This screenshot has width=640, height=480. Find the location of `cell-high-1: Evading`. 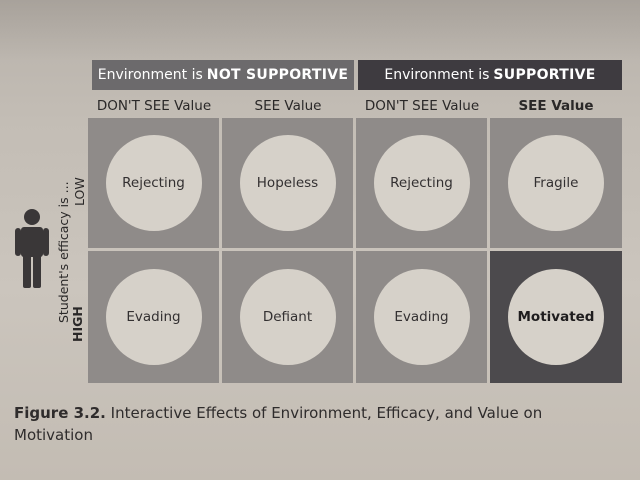

cell-high-1: Evading is located at coordinates (153, 317).